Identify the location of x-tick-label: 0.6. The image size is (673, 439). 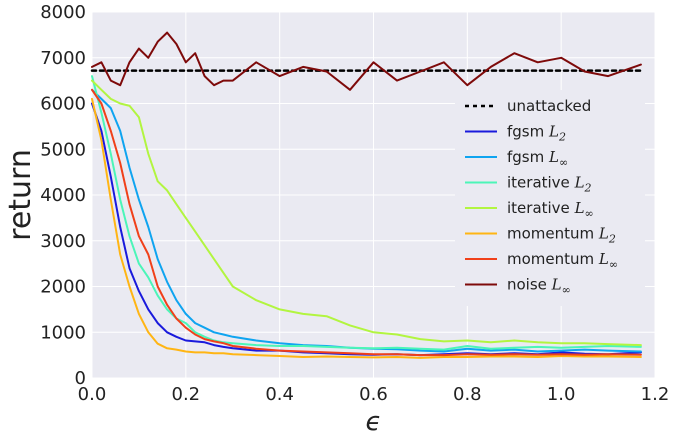
(373, 394).